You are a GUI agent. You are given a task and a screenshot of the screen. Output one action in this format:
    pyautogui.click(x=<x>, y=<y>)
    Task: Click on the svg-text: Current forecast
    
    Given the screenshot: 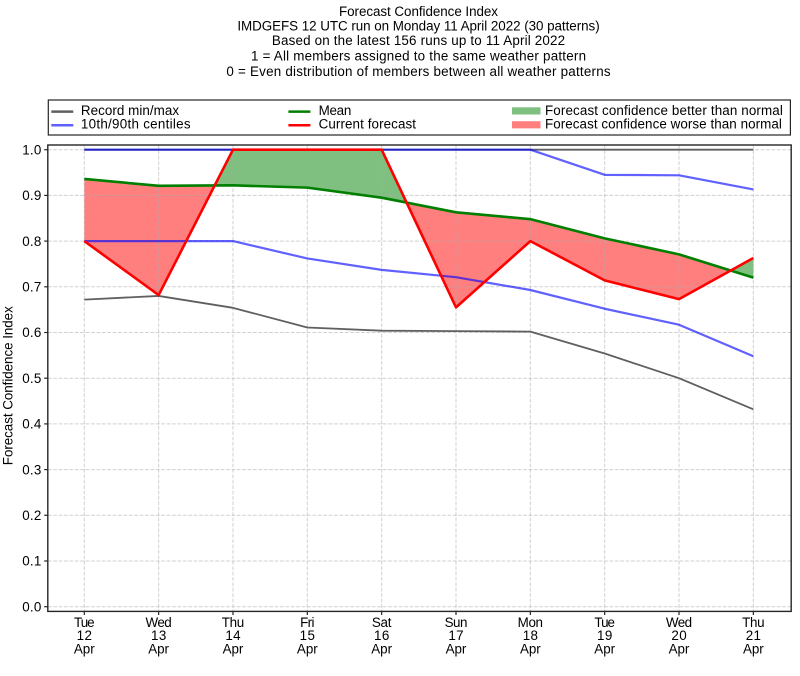 What is the action you would take?
    pyautogui.click(x=368, y=123)
    